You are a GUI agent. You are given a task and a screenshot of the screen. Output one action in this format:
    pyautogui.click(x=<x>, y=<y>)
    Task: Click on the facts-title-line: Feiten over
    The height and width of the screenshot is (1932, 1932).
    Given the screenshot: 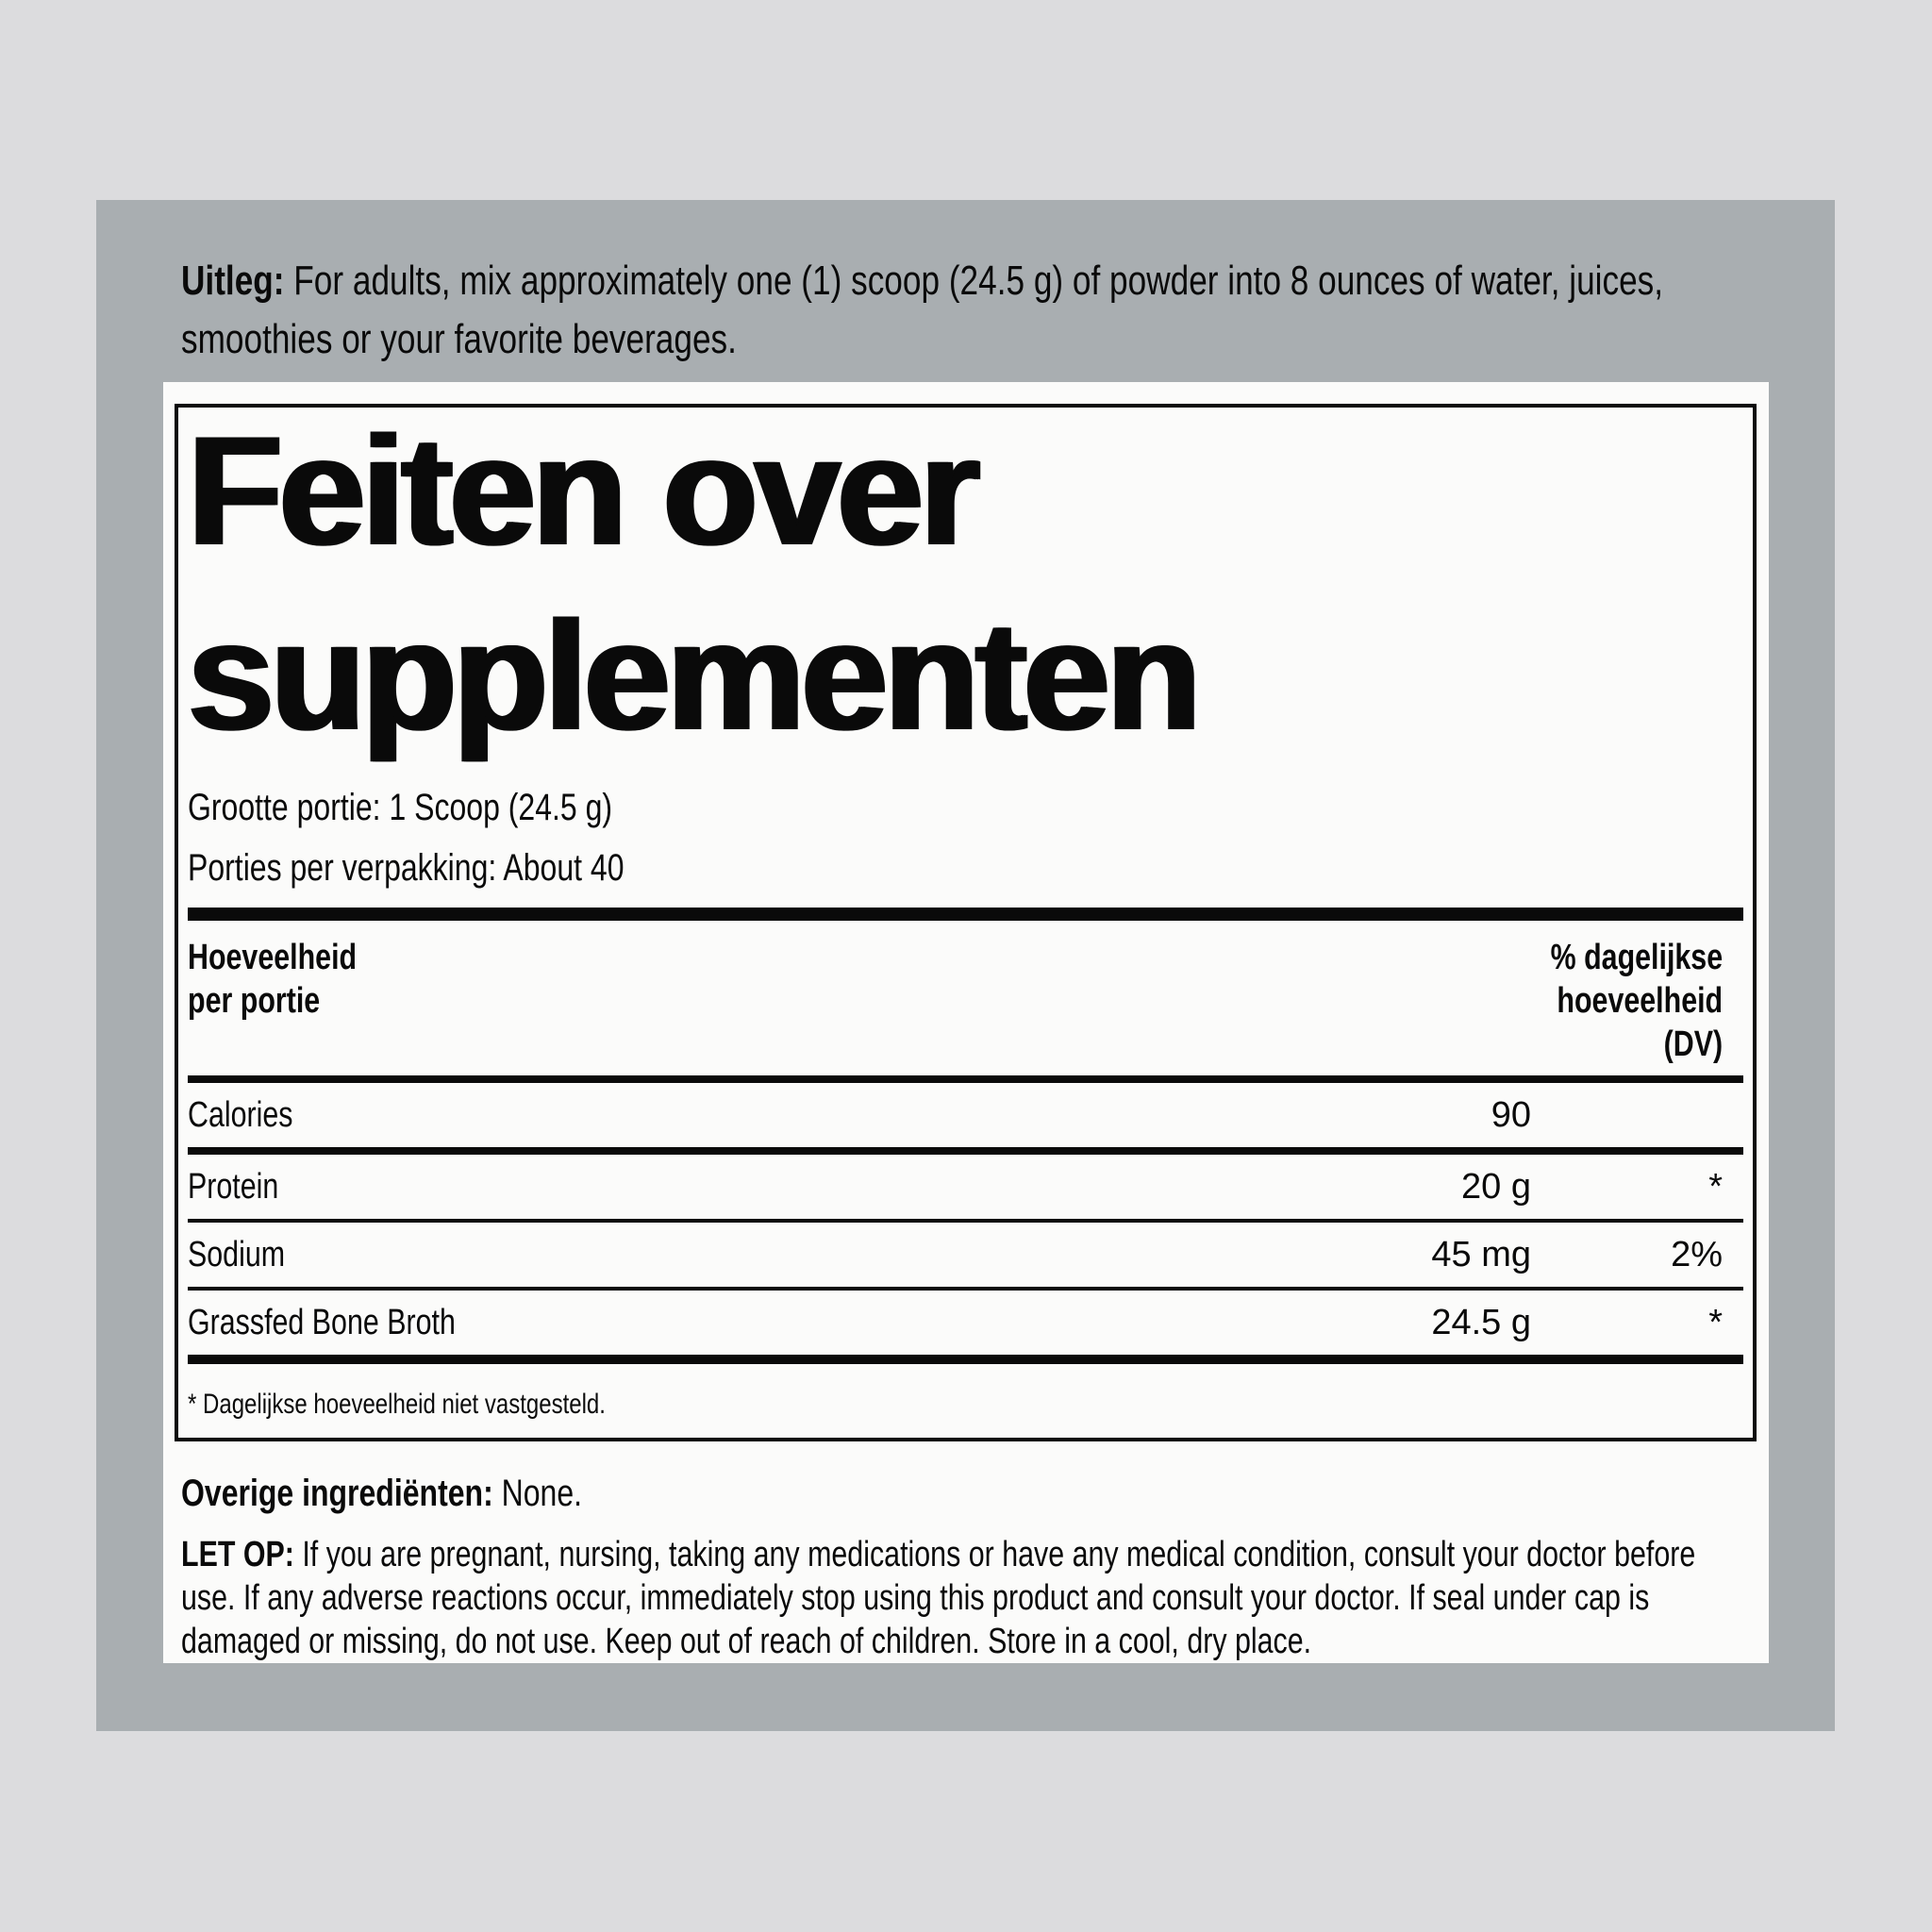 What is the action you would take?
    pyautogui.click(x=584, y=490)
    